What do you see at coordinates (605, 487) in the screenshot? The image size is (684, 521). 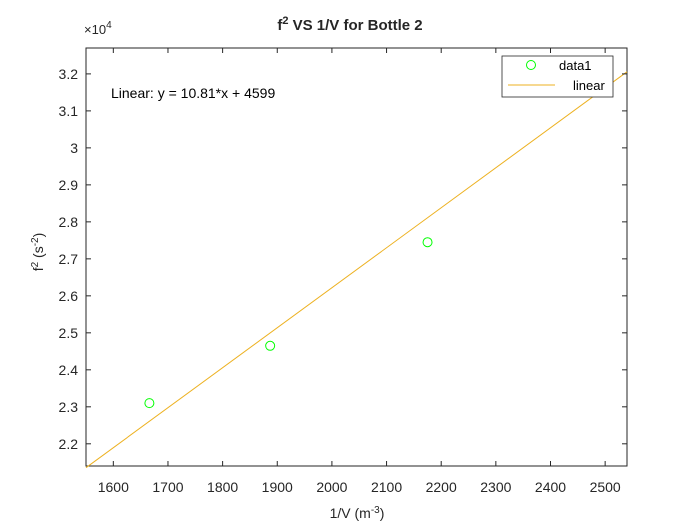 I see `x-tick-label: 2500` at bounding box center [605, 487].